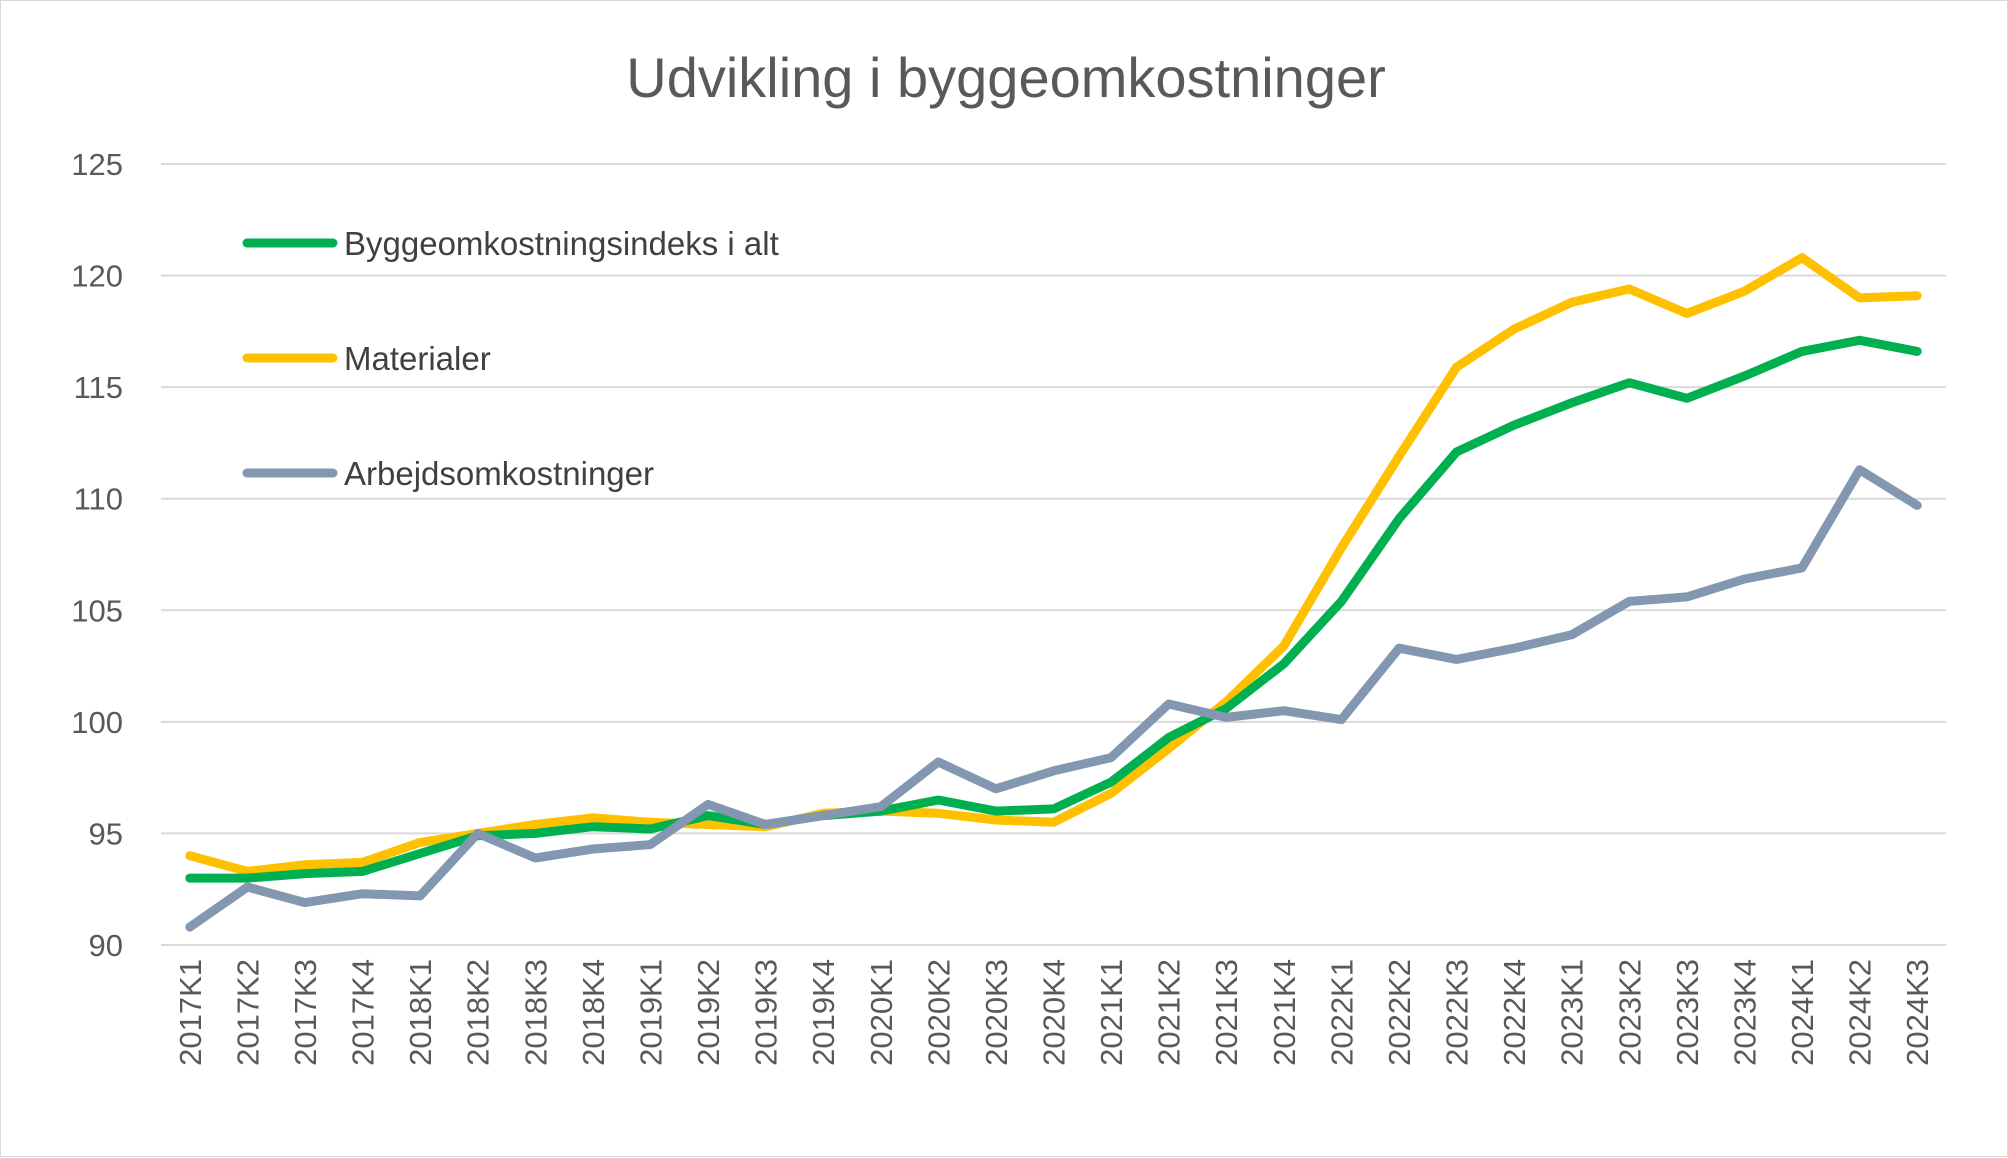  What do you see at coordinates (535, 1012) in the screenshot?
I see `x-tick-label: 2018K3` at bounding box center [535, 1012].